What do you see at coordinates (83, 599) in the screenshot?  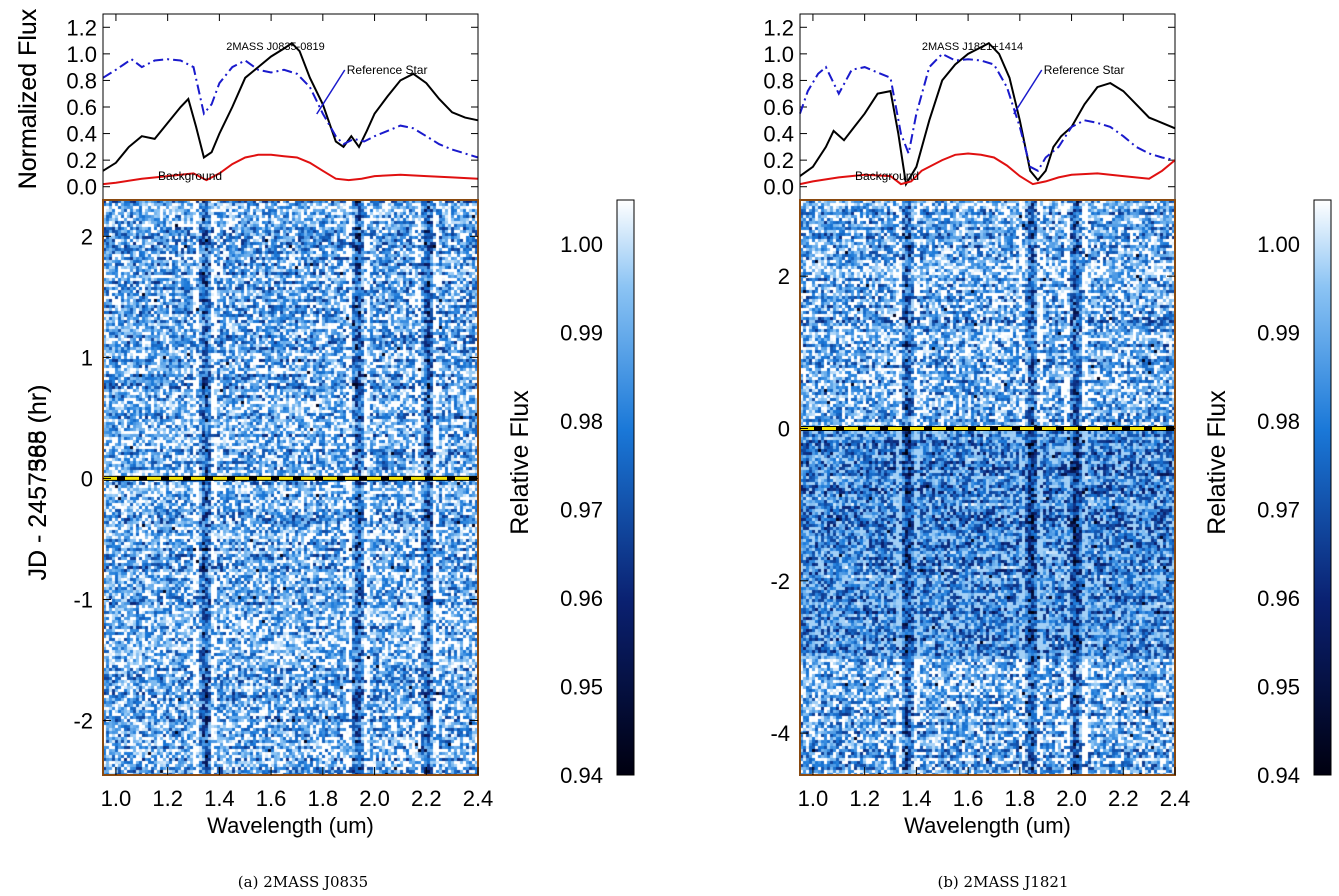 I see `heat-ytick-label: -1` at bounding box center [83, 599].